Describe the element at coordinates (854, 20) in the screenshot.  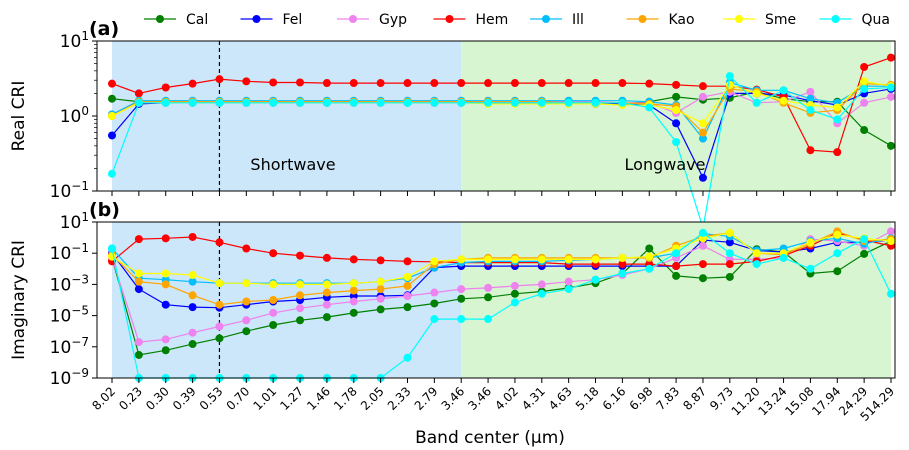
I see `legend-entry-qua: Qua` at that location.